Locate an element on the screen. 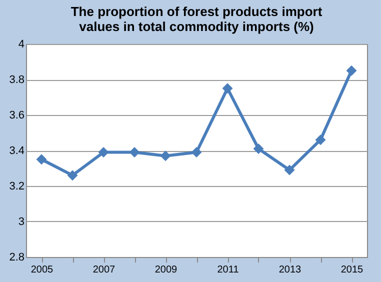 This screenshot has height=282, width=381. x-tick-label: 2007 is located at coordinates (104, 270).